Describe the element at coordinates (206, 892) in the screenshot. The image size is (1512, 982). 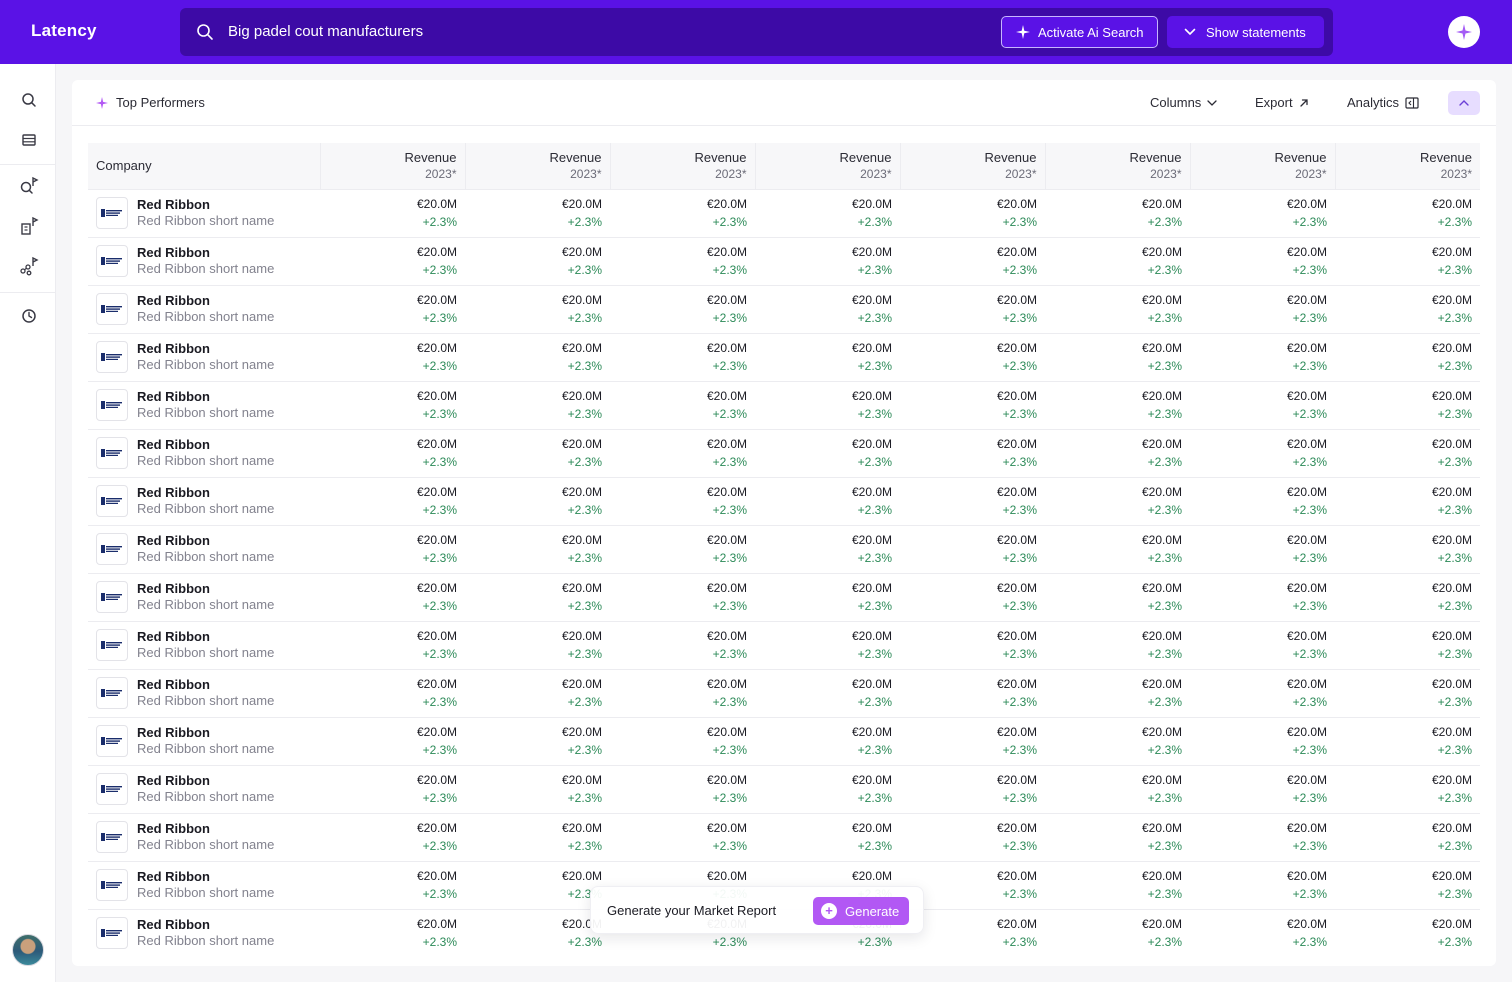
I see `company-short-name: Red Ribbon short name` at that location.